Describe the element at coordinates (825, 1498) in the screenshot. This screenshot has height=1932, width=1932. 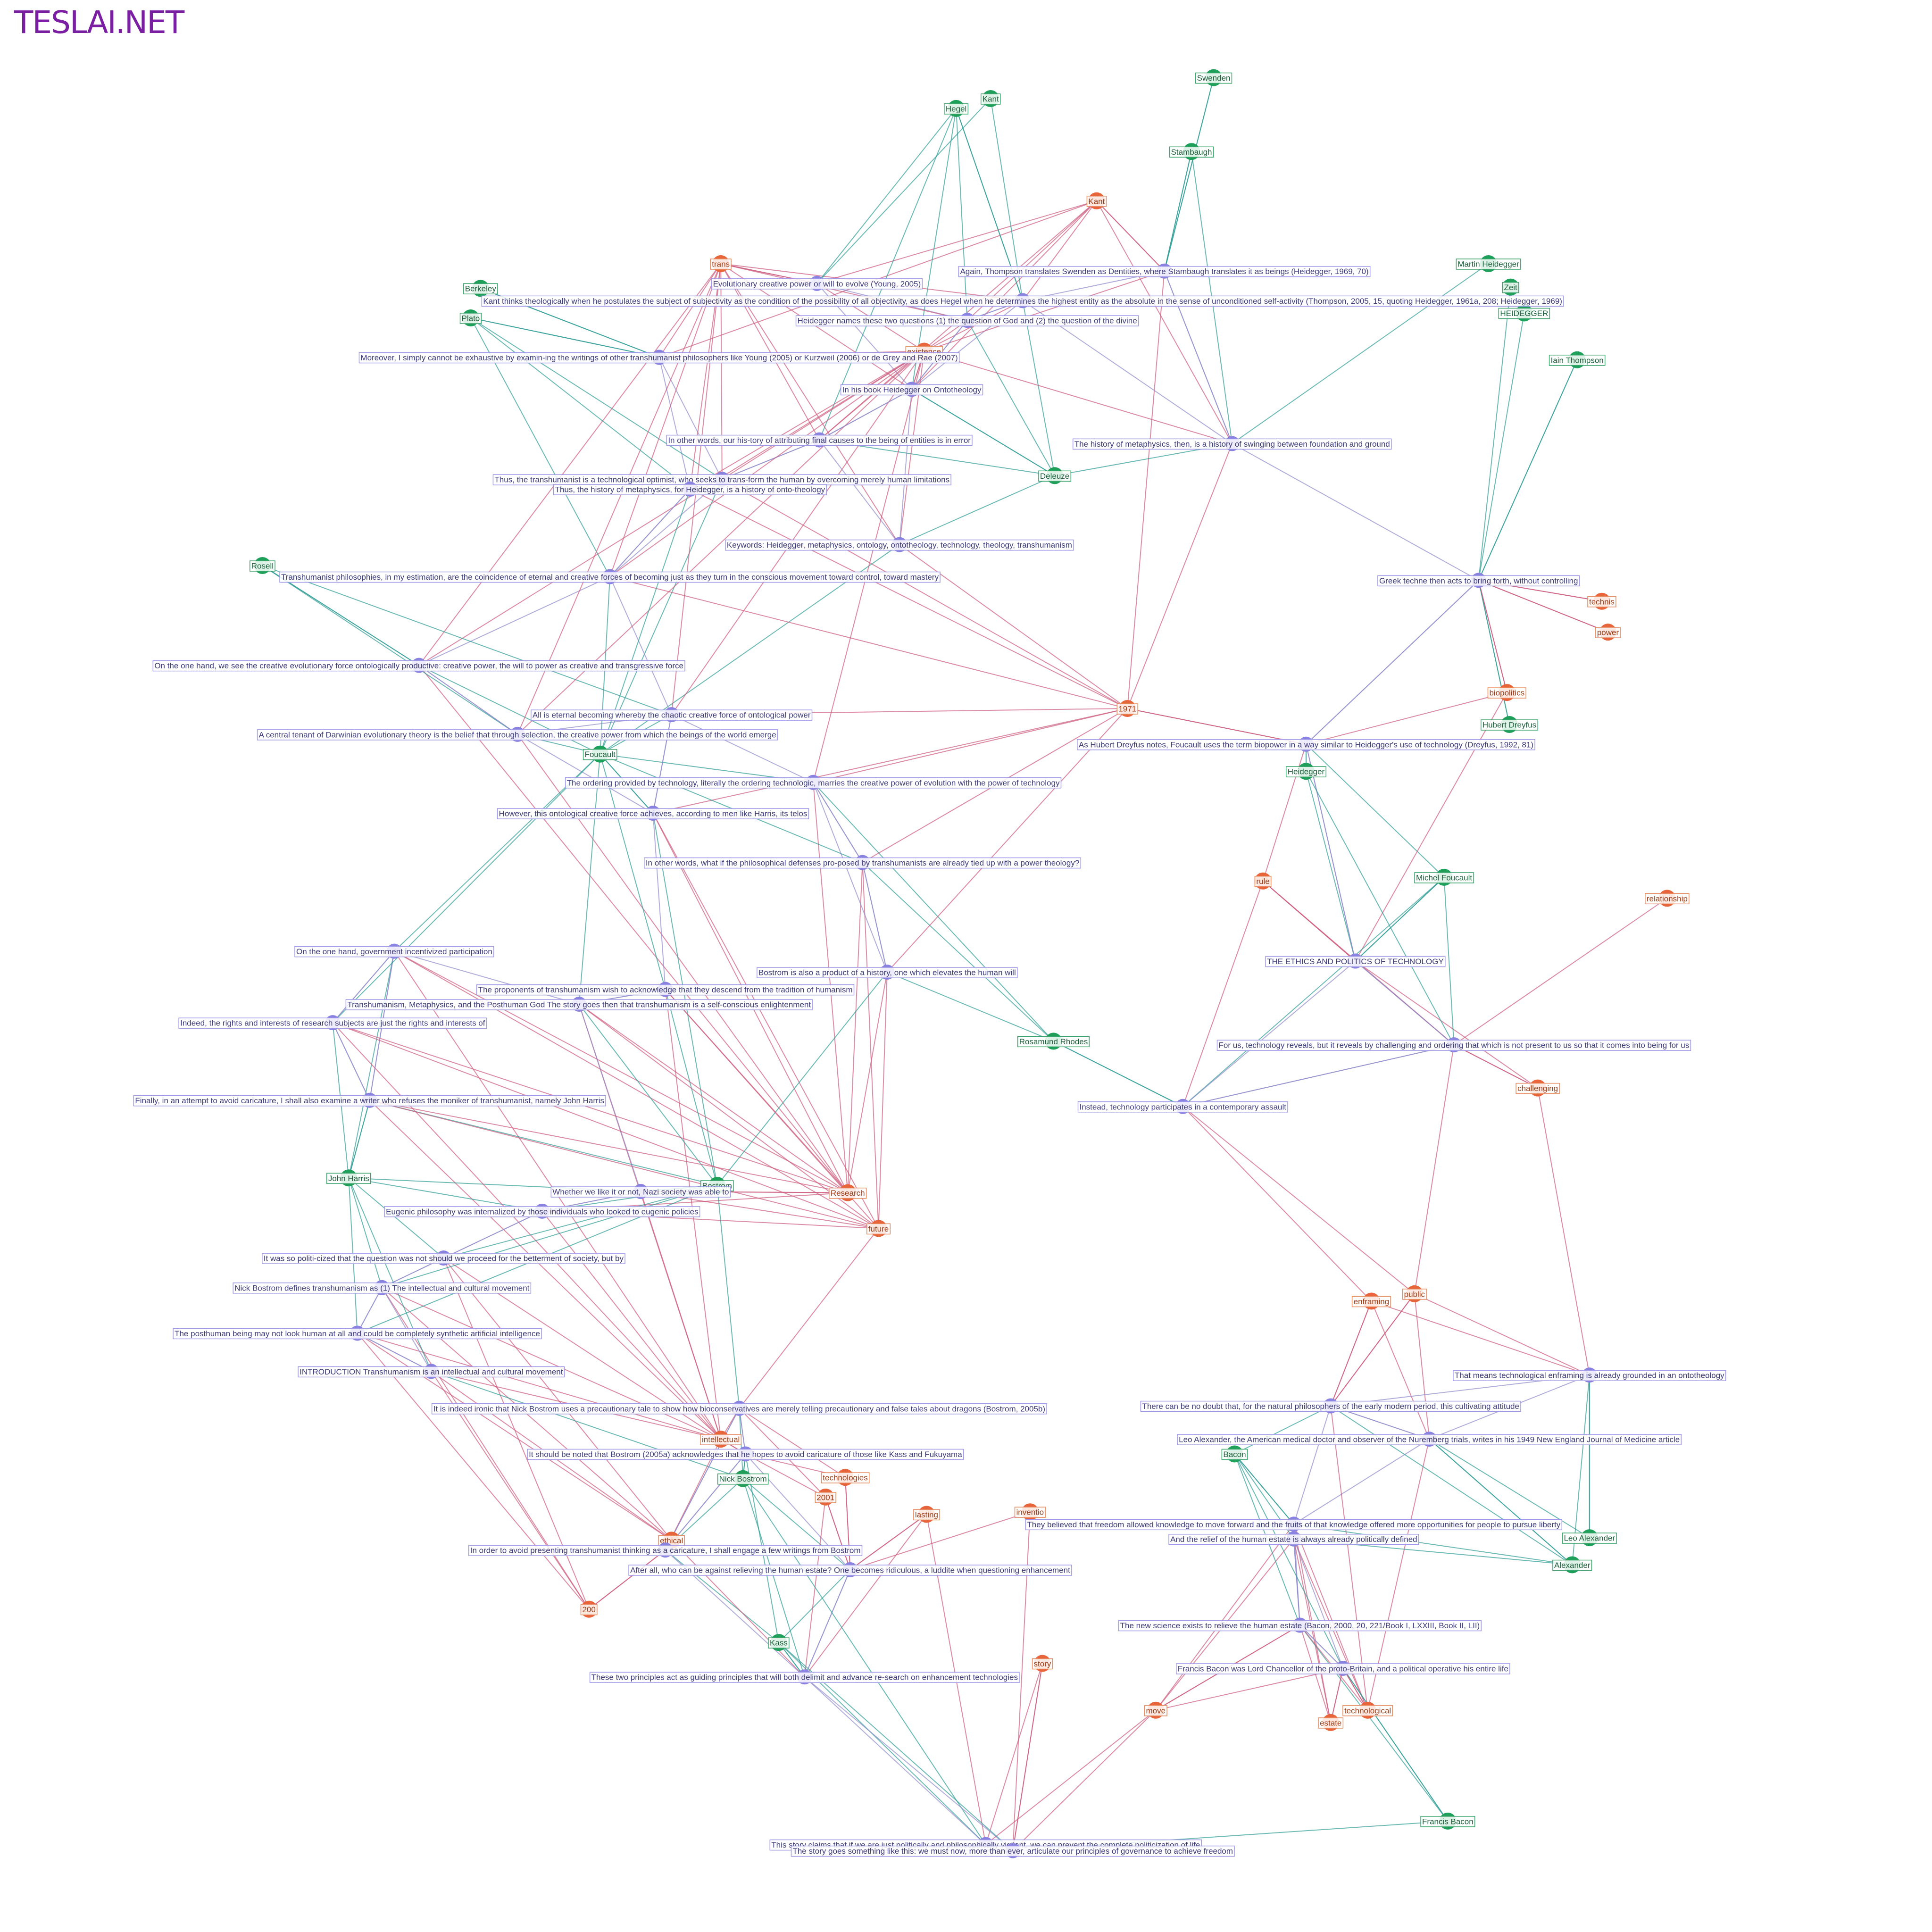
I see `concept-label: 2001` at that location.